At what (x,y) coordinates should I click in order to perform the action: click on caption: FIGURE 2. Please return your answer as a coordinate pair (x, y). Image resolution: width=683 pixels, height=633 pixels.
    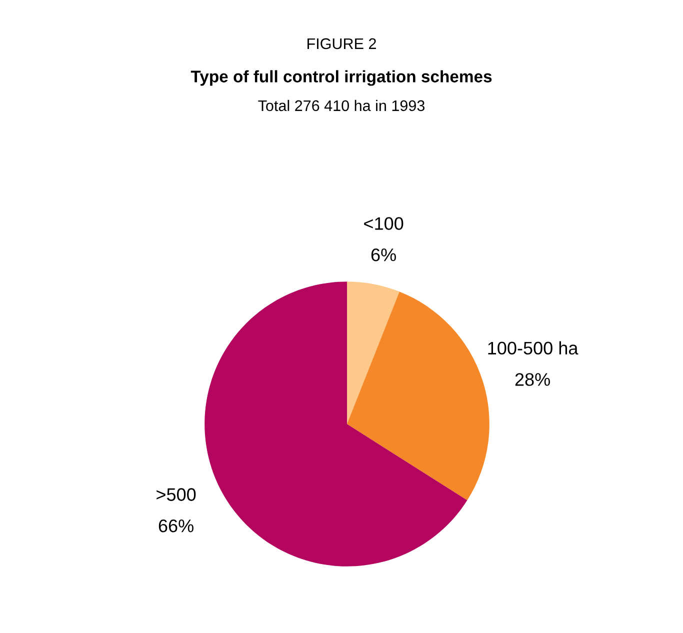
    Looking at the image, I should click on (342, 44).